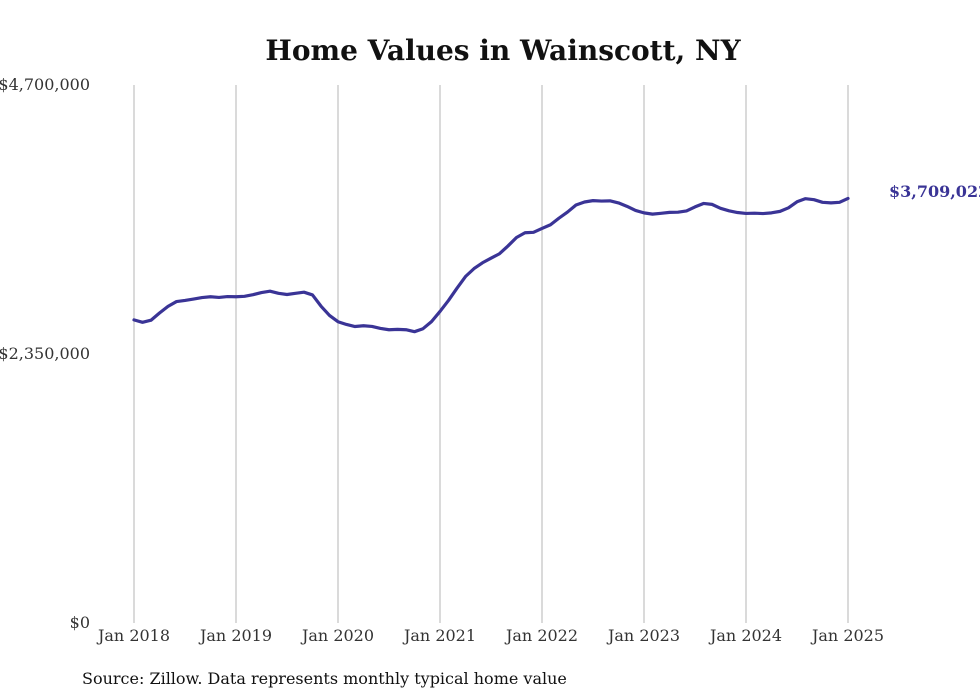 The image size is (980, 699). What do you see at coordinates (491, 265) in the screenshot?
I see `home-value-line` at bounding box center [491, 265].